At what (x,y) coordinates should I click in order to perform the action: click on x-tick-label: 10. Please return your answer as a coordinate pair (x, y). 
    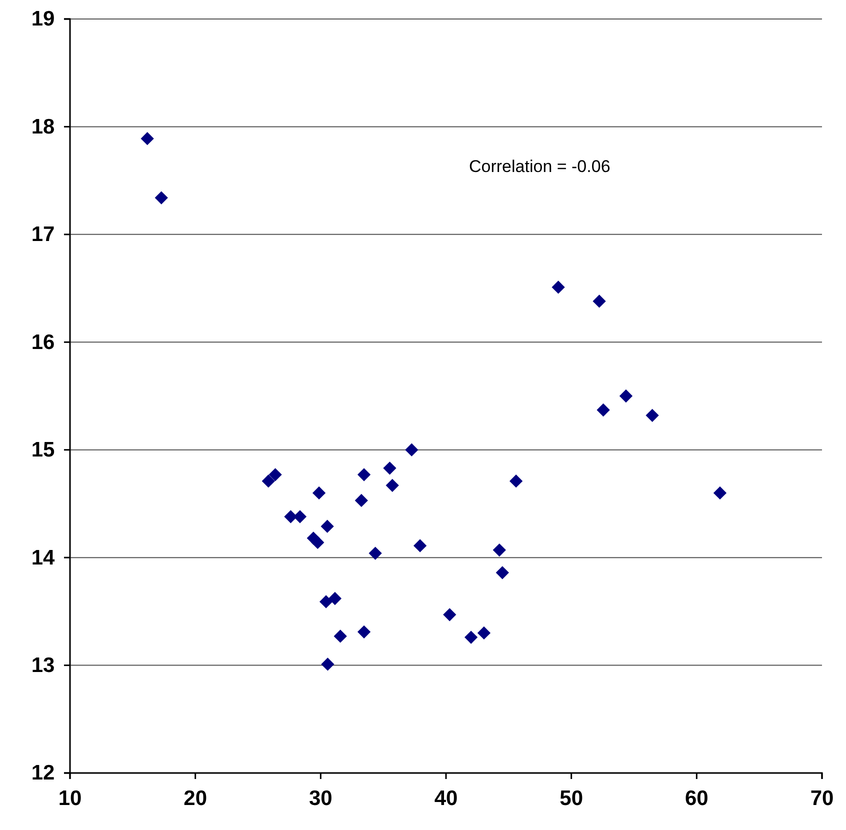
    Looking at the image, I should click on (70, 798).